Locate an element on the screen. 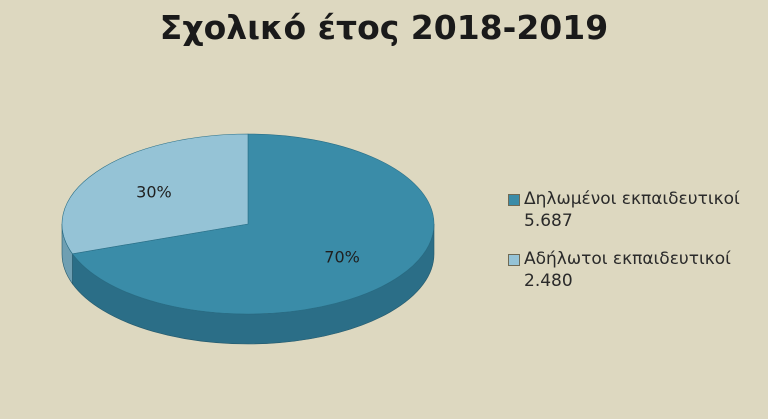  pie-label-1: 30% is located at coordinates (154, 192).